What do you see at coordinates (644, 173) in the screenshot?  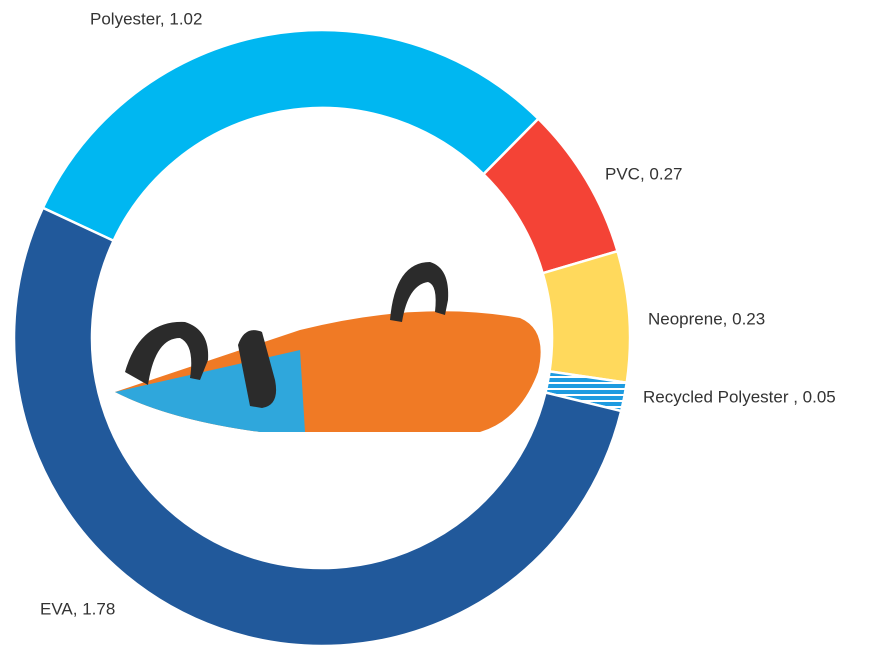 I see `segment-label: PVC, 0.27` at bounding box center [644, 173].